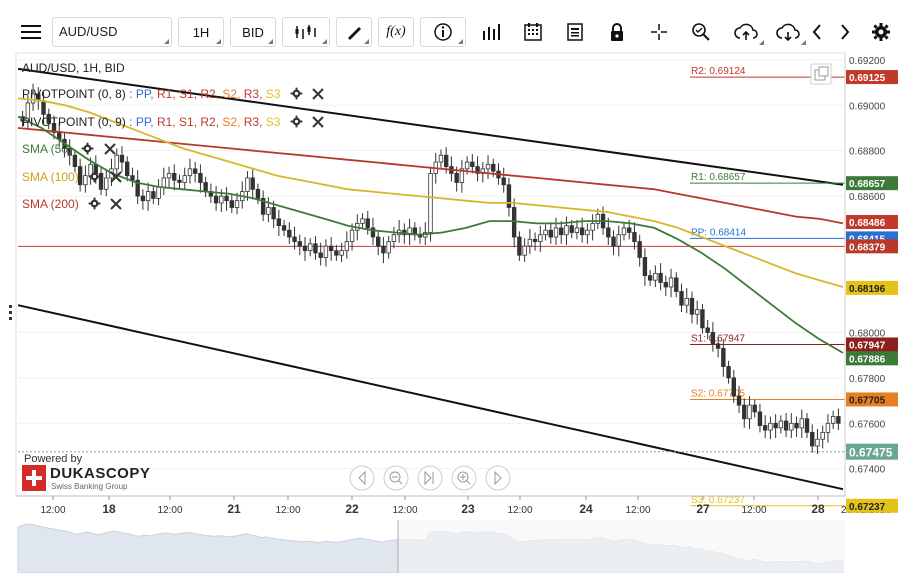 Image resolution: width=914 pixels, height=573 pixels. I want to click on sma50-label: SMA (50), so click(47, 149).